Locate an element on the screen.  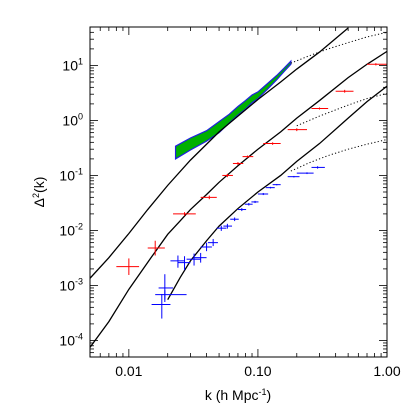
x-tick-label: 0.10 is located at coordinates (257, 371).